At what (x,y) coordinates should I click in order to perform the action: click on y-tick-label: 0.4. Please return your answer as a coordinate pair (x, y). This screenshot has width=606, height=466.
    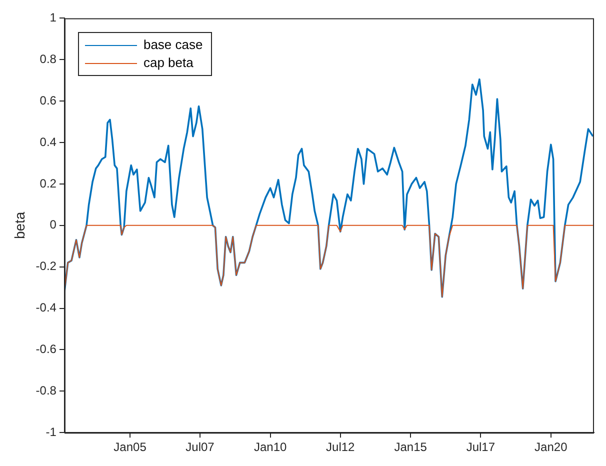
    Looking at the image, I should click on (48, 141).